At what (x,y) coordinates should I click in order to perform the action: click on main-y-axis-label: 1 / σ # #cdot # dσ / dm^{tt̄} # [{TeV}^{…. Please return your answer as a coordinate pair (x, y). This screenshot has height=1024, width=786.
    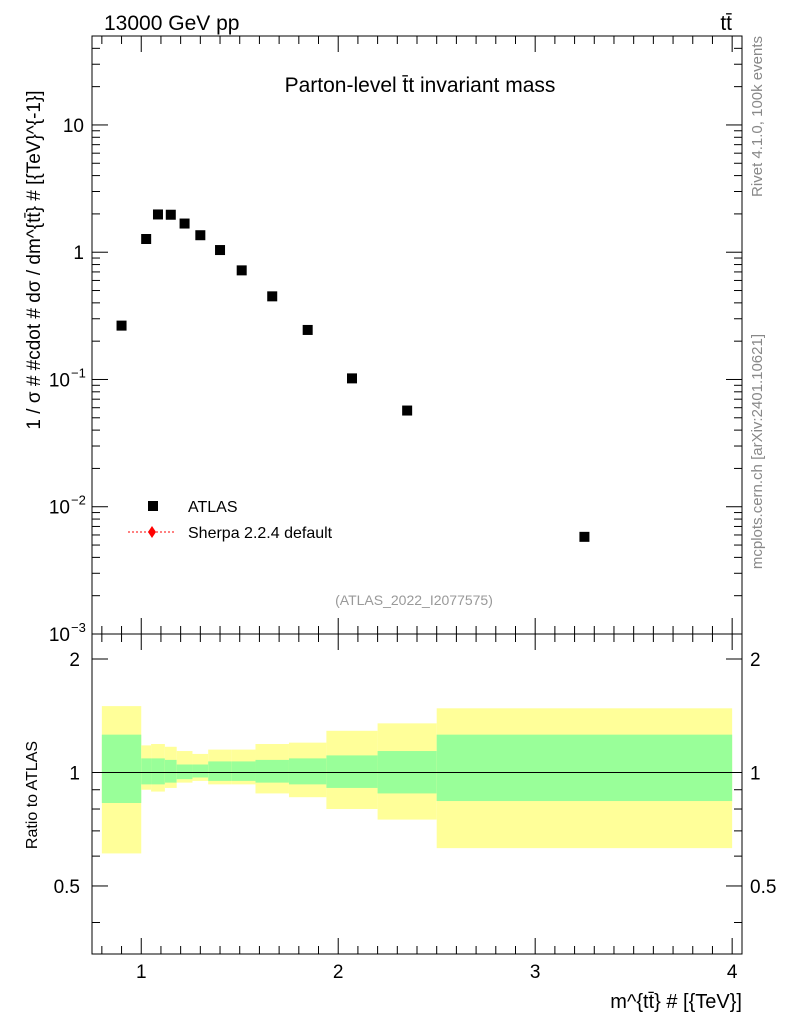
    Looking at the image, I should click on (34, 259).